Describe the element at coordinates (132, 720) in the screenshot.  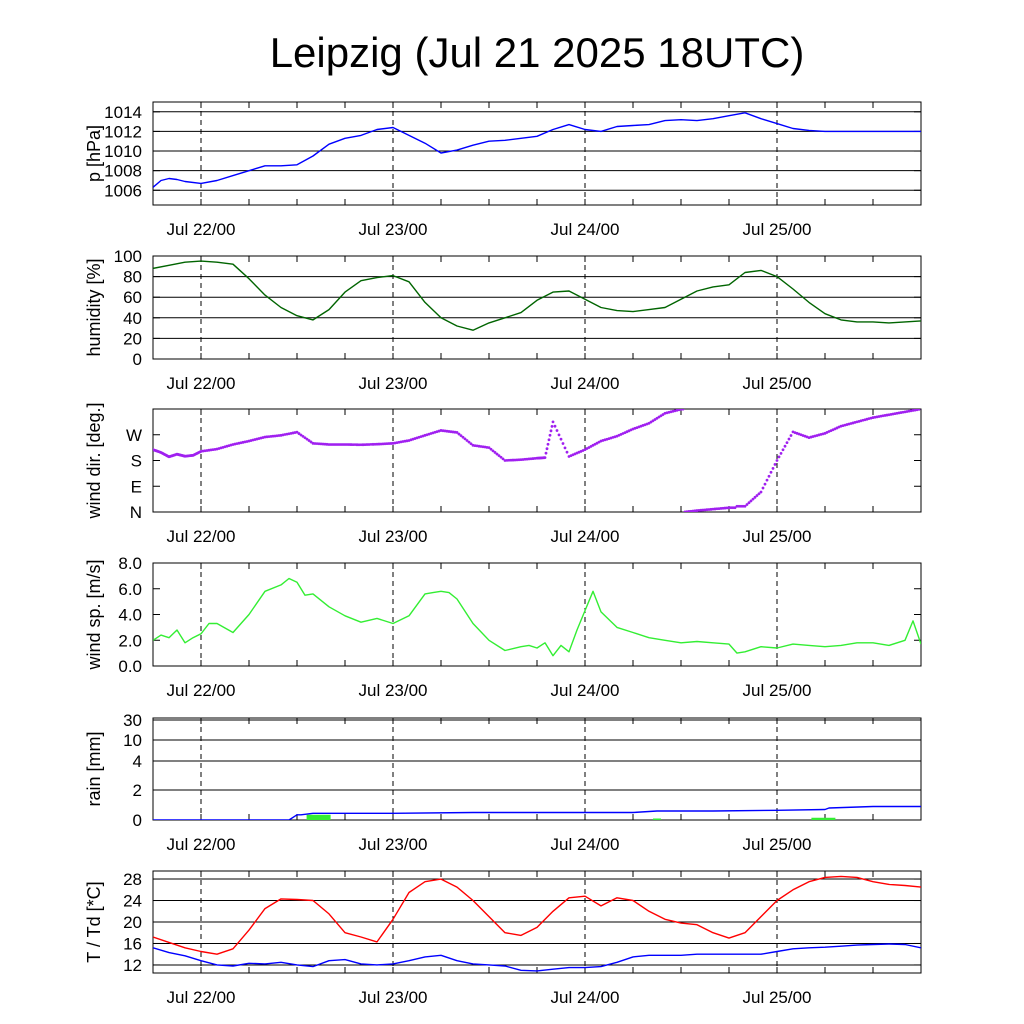
I see `y-tick-label: 30` at that location.